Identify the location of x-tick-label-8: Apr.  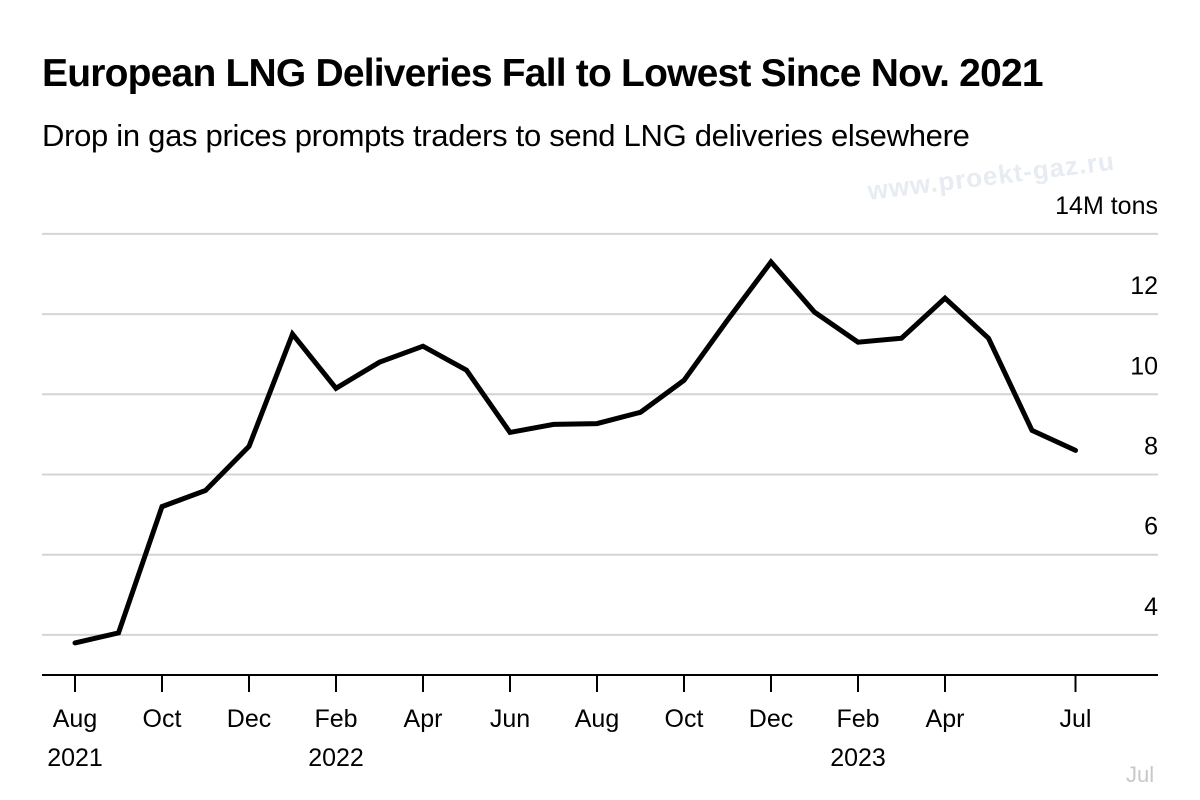
(423, 719).